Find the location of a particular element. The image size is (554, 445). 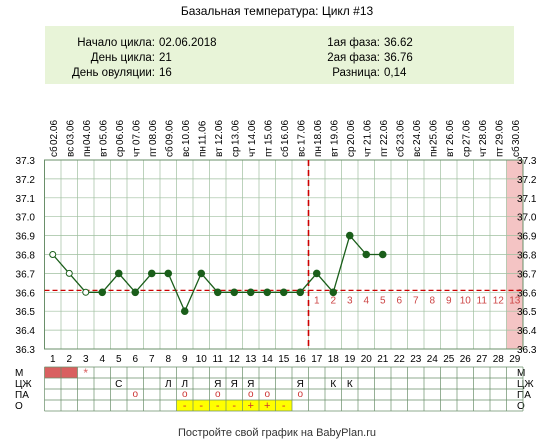

luteal-day-number: 7 is located at coordinates (416, 300).